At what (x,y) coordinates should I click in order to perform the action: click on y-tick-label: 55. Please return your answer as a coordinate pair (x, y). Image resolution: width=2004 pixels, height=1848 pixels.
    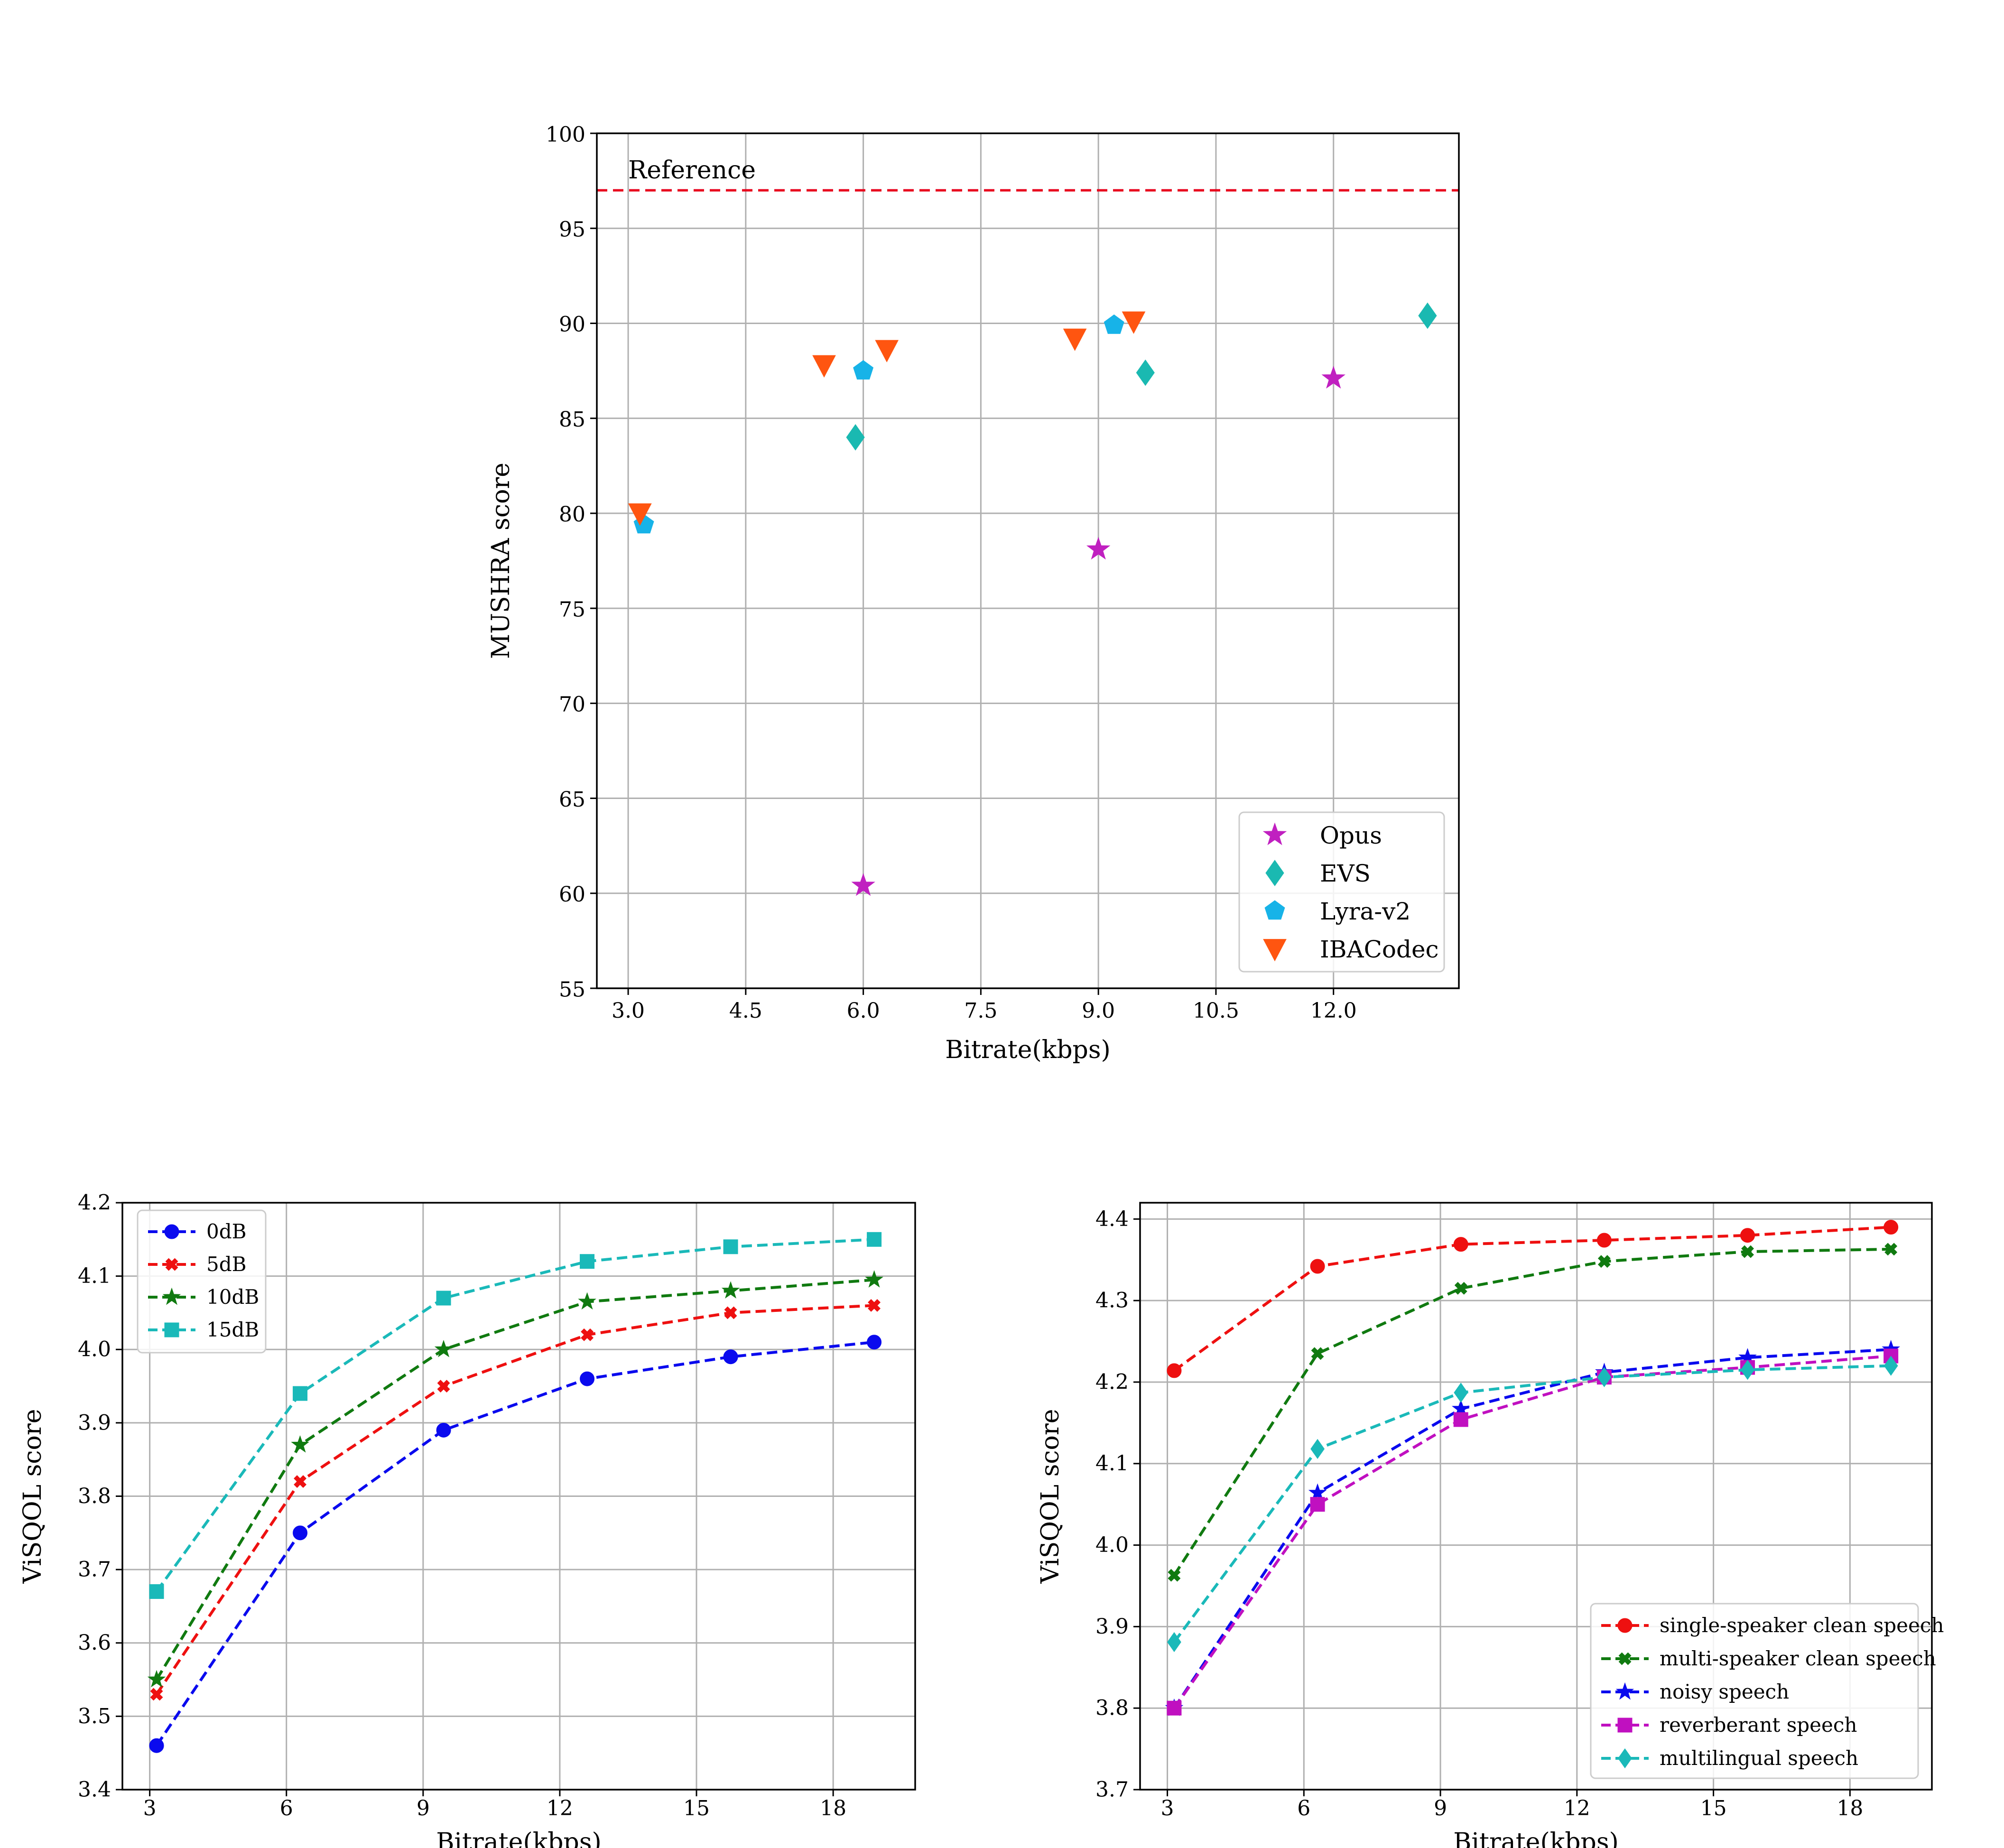
    Looking at the image, I should click on (572, 989).